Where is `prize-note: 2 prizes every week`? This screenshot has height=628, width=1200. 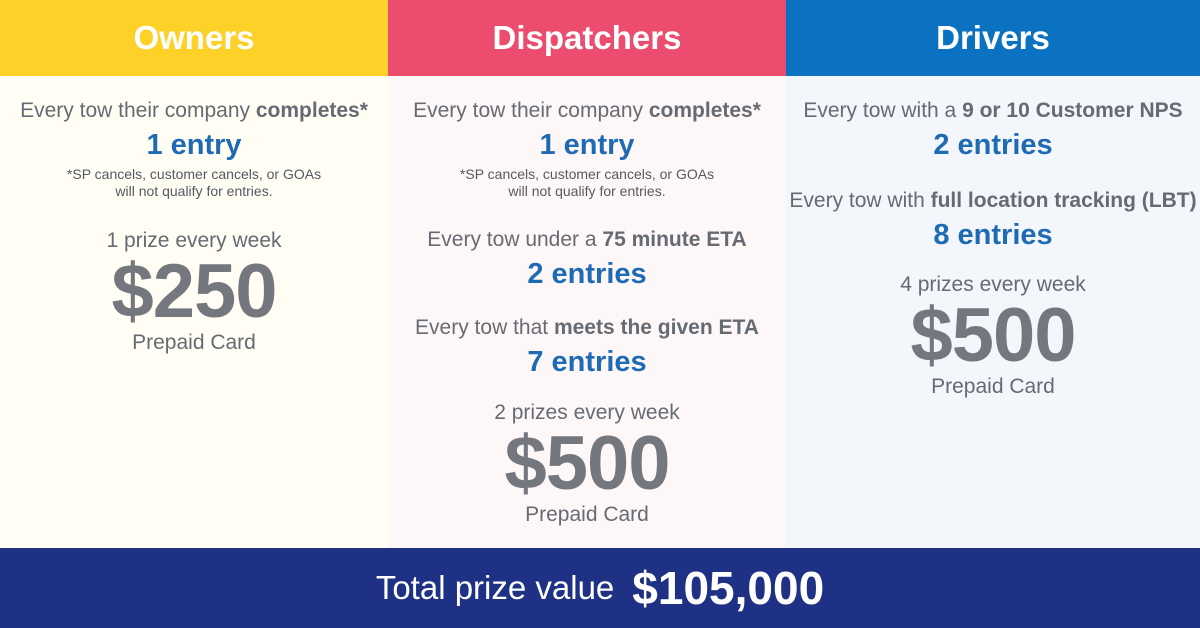
prize-note: 2 prizes every week is located at coordinates (587, 412).